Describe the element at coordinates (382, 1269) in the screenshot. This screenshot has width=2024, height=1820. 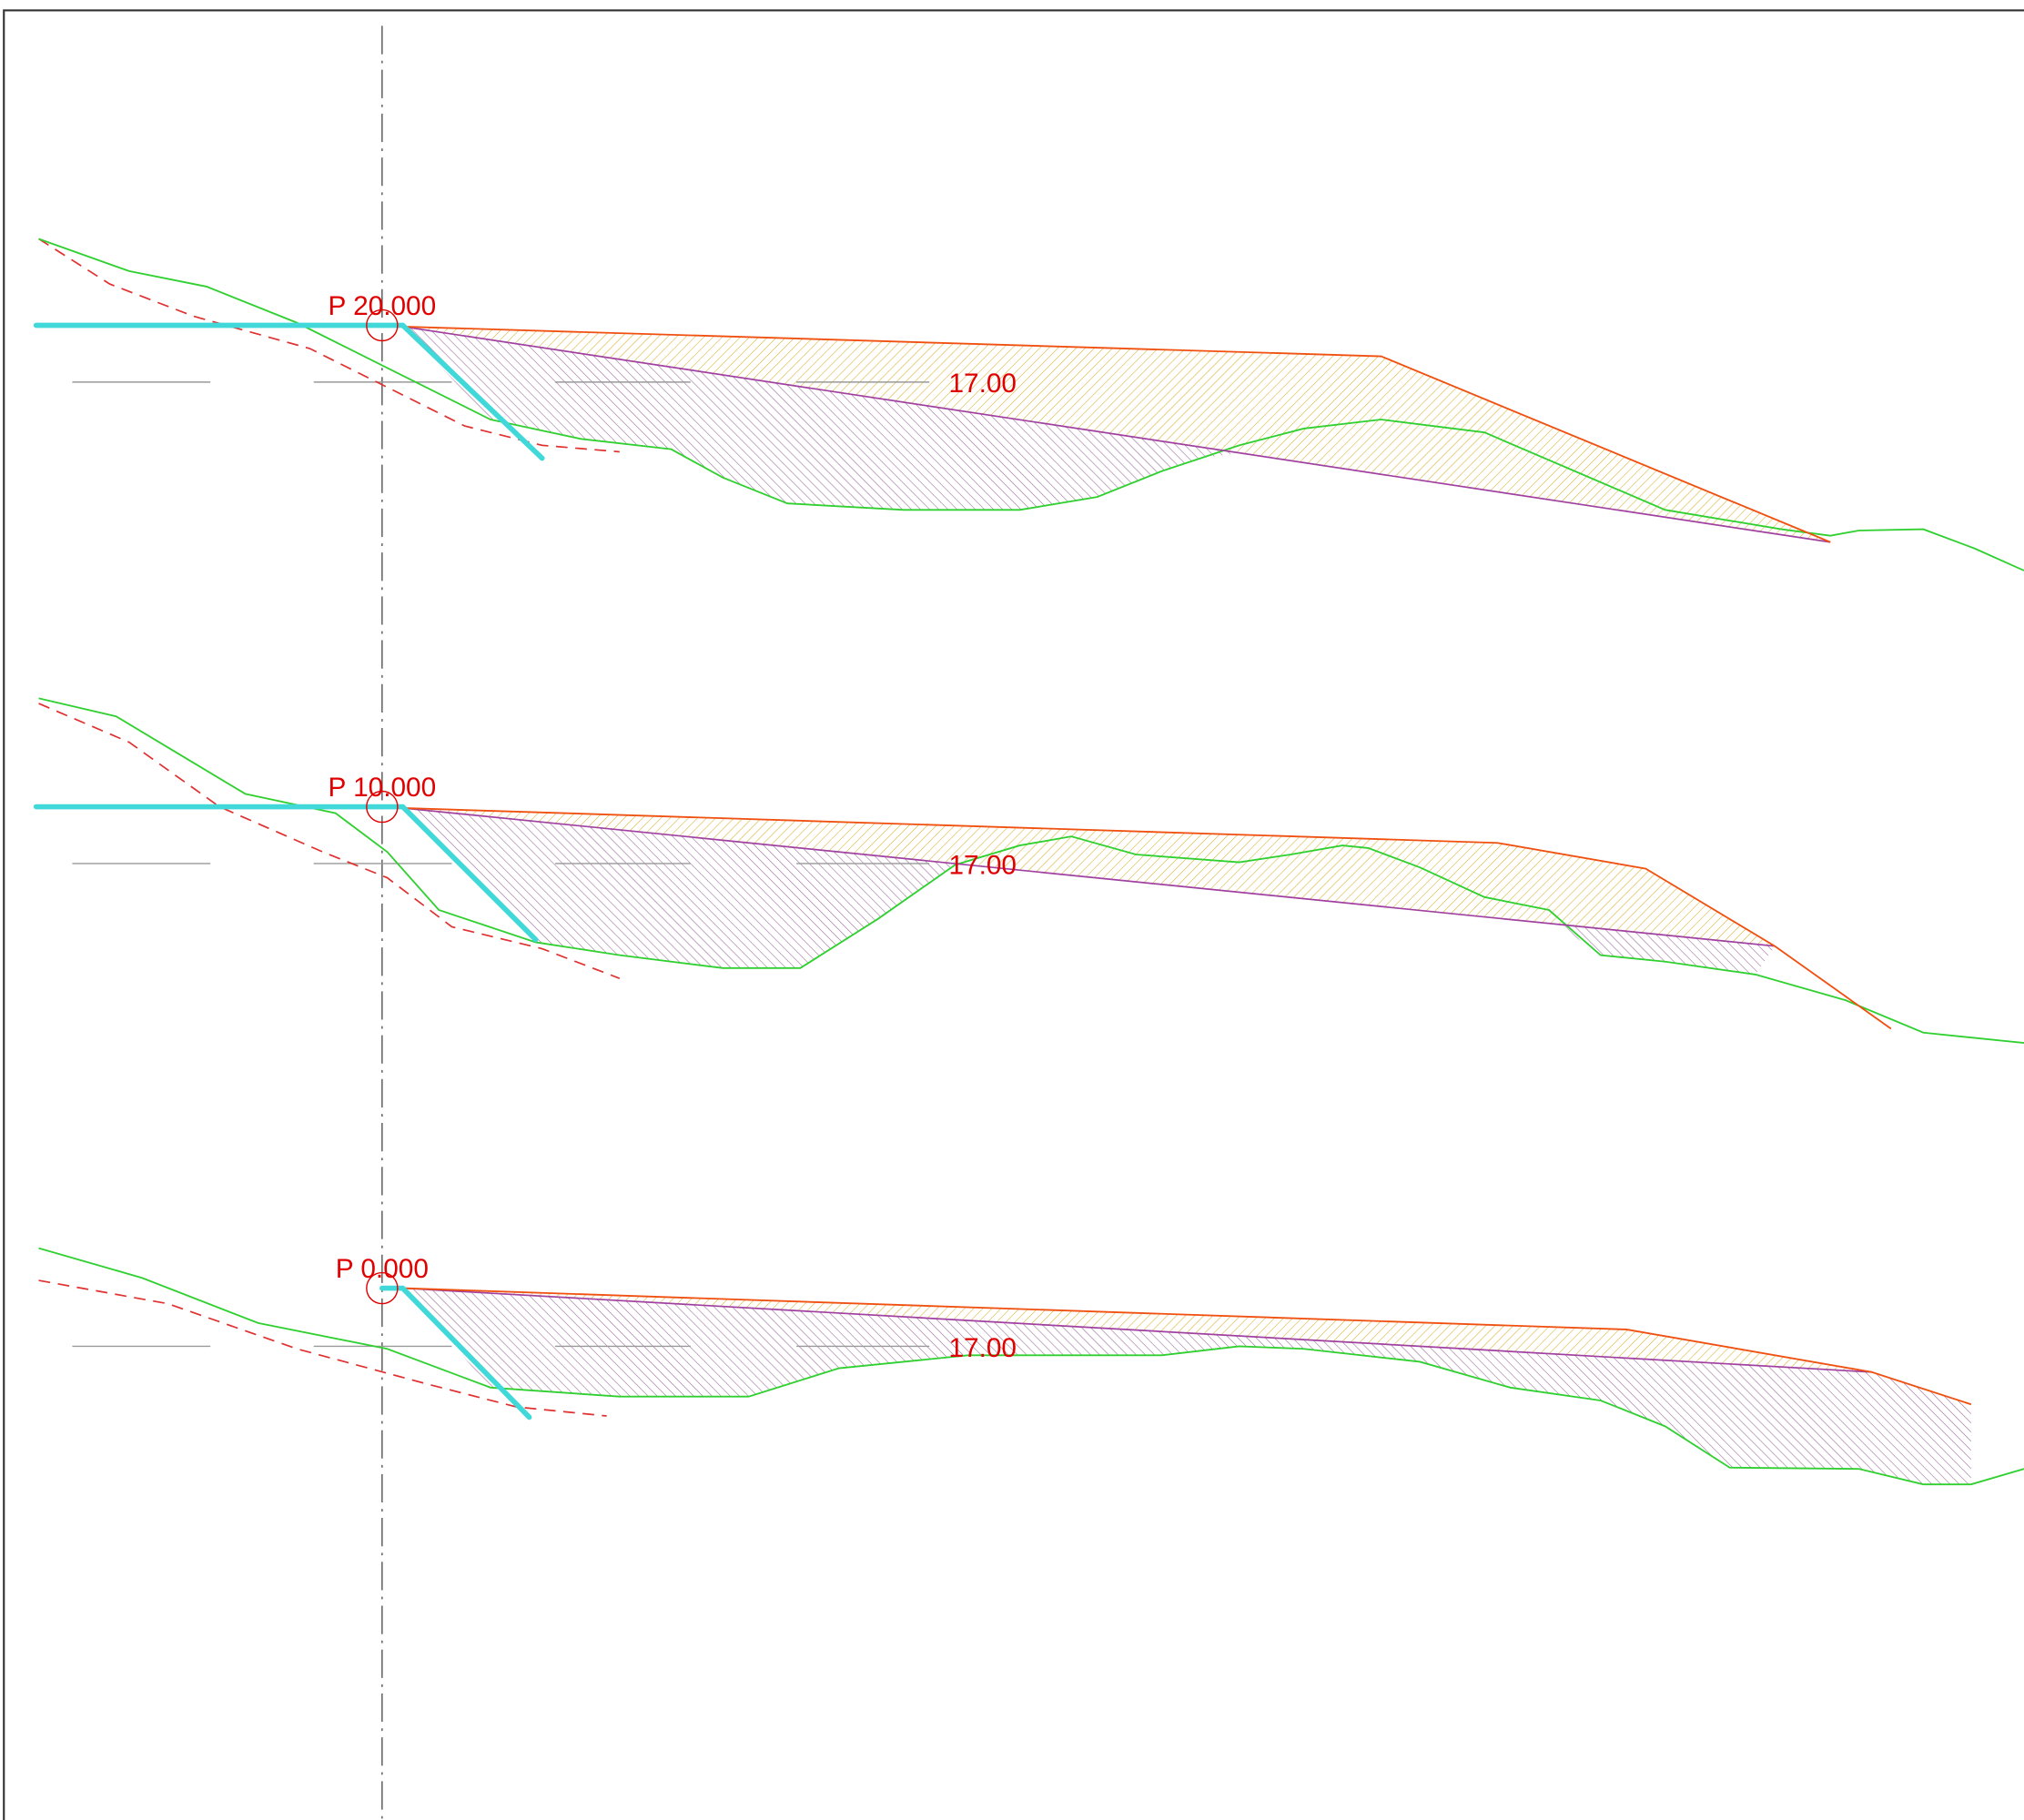
I see `station-label: P 0.000` at that location.